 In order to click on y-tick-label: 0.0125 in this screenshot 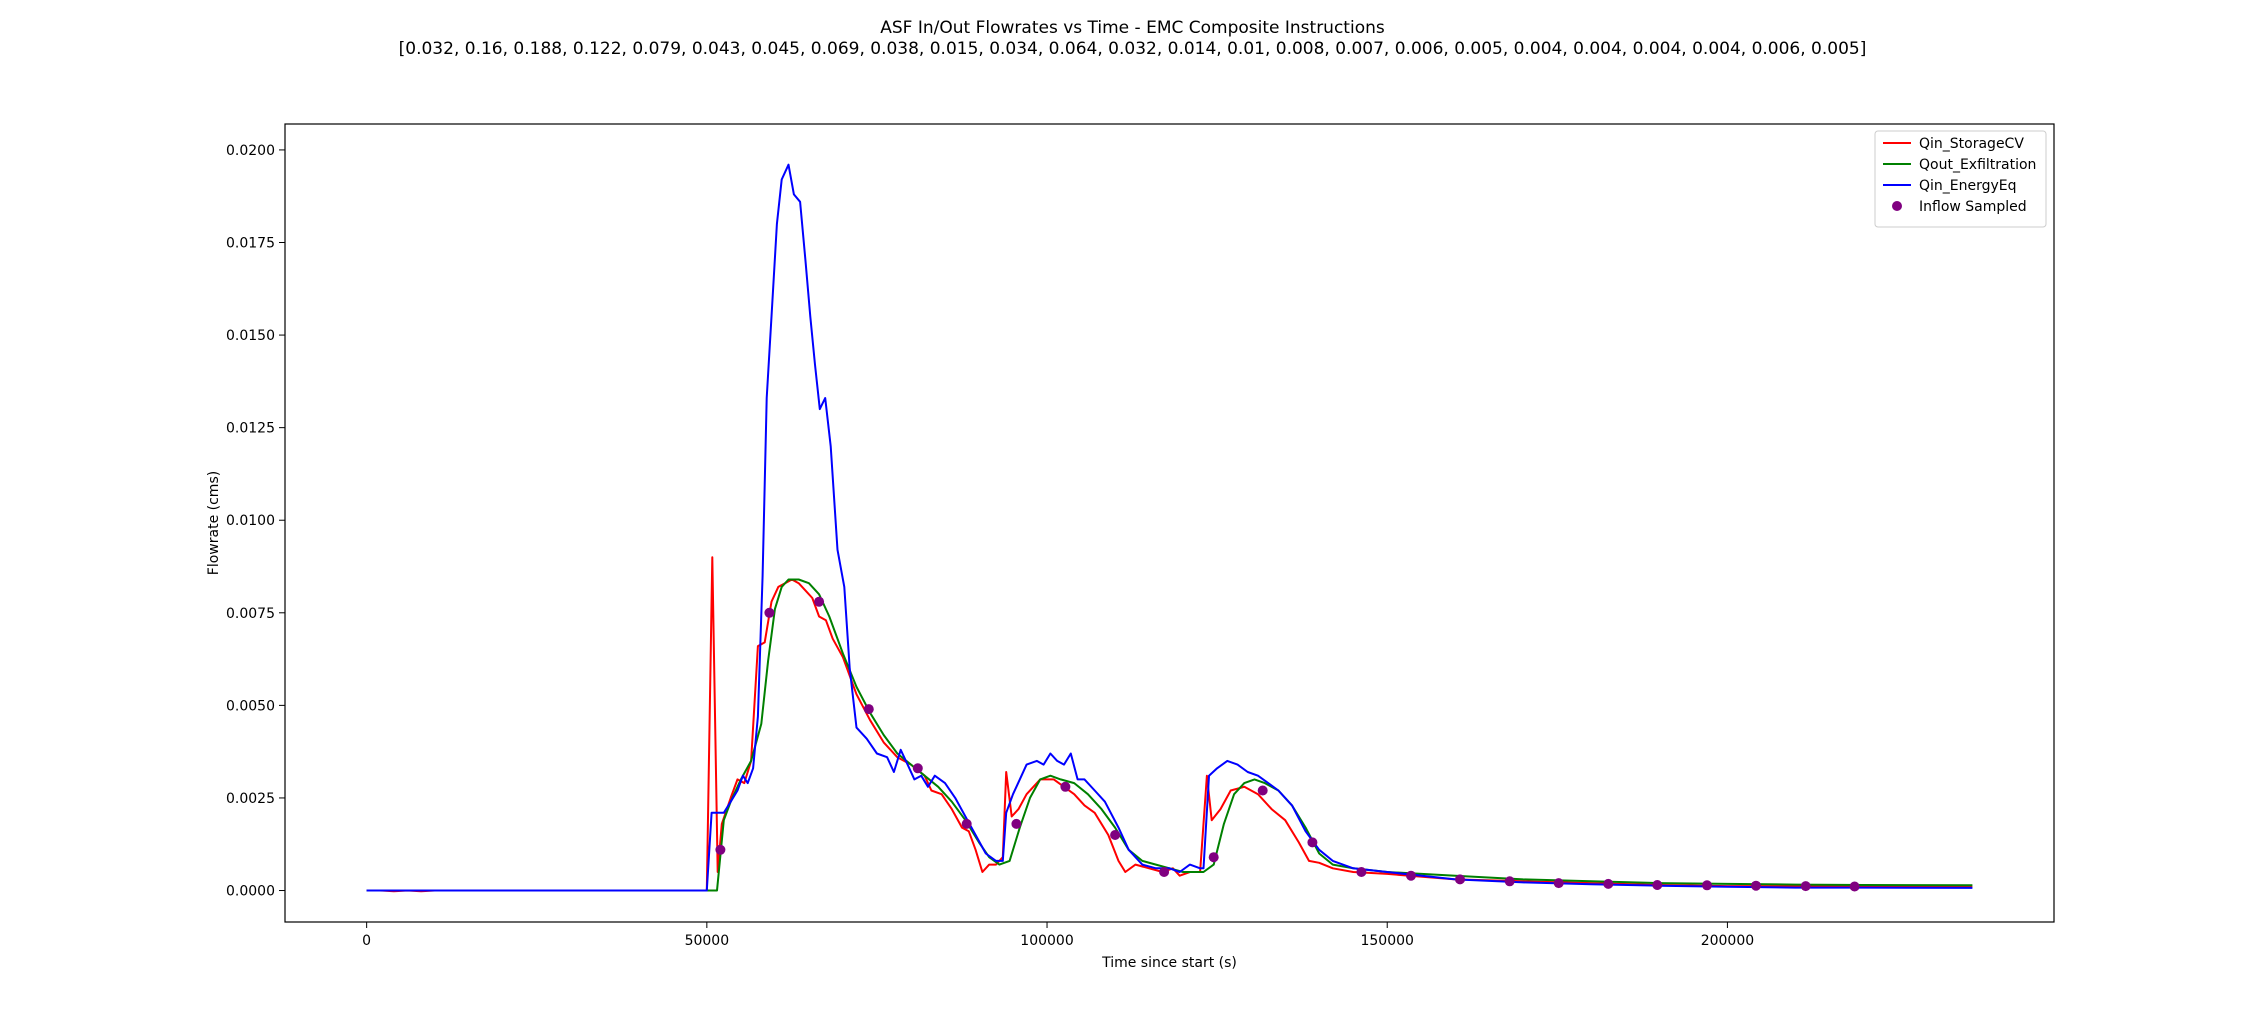, I will do `click(250, 429)`.